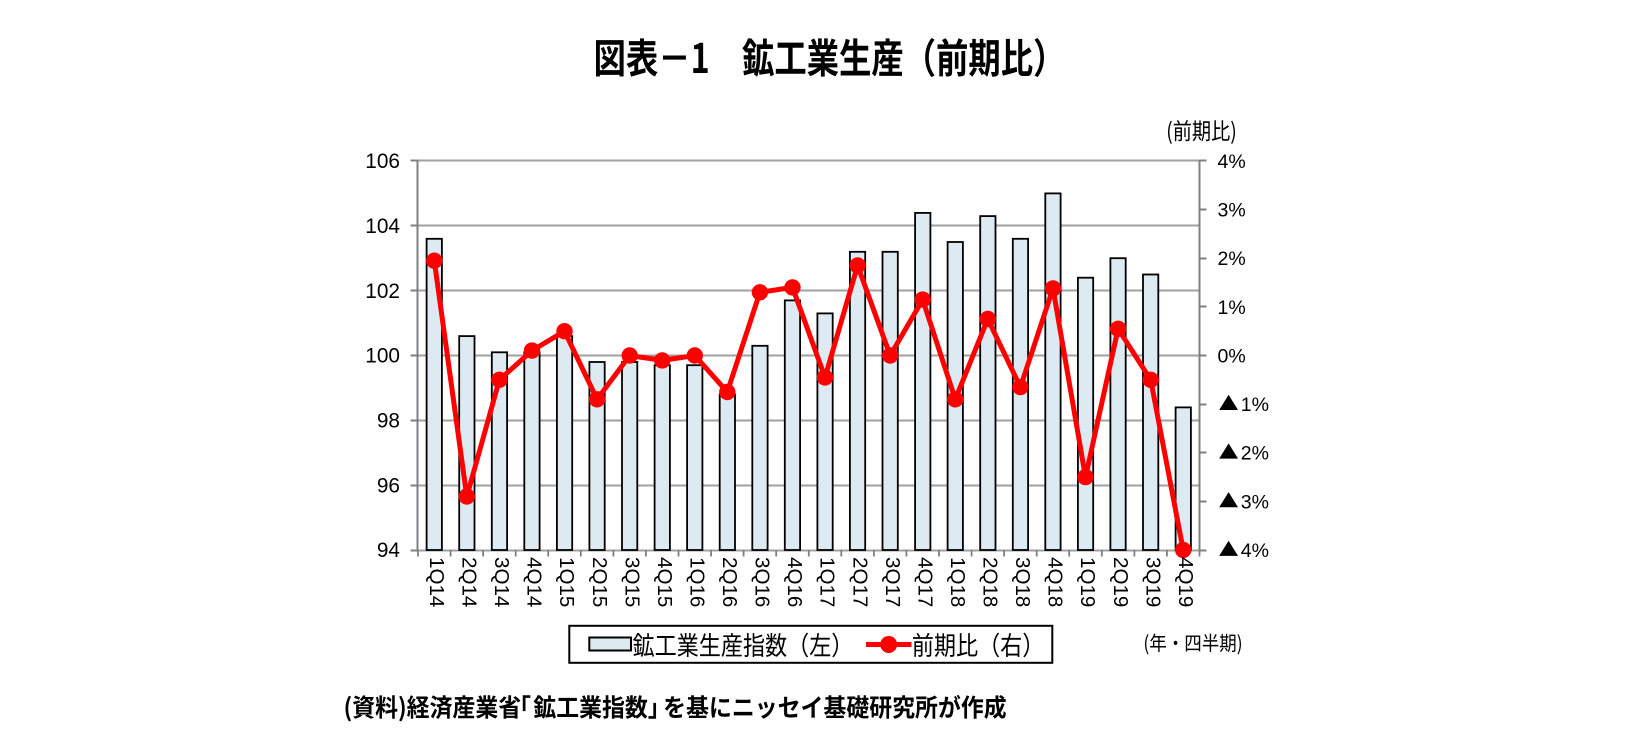 This screenshot has height=750, width=1652. I want to click on svg-text: 2Q16, so click(729, 582).